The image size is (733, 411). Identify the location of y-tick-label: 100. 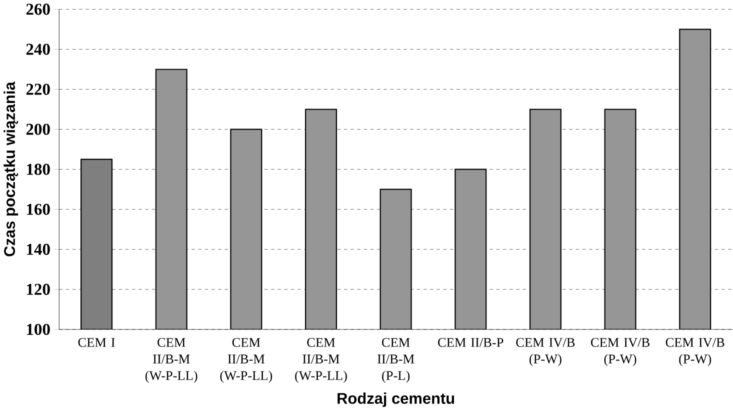
(38, 330).